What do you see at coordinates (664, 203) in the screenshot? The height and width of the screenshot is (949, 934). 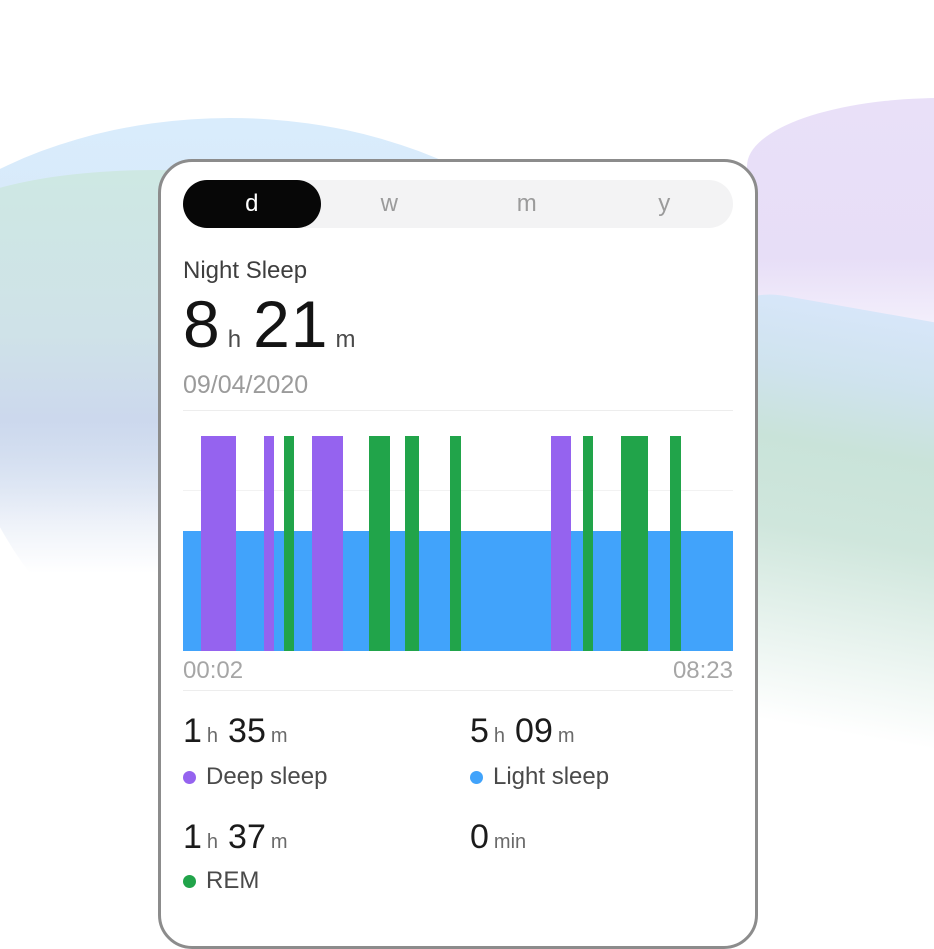 I see `tab-year: y` at bounding box center [664, 203].